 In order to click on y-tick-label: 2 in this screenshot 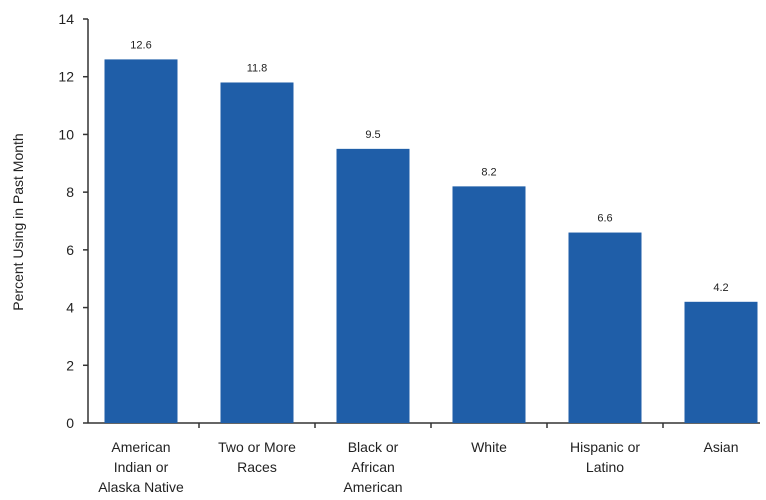, I will do `click(70, 365)`.